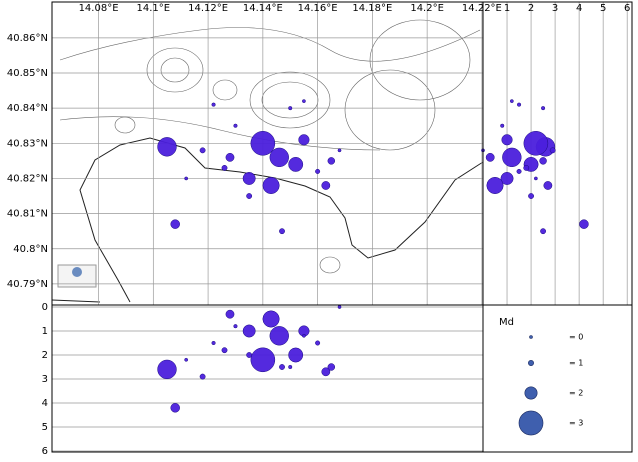 The height and width of the screenshot is (462, 638). What do you see at coordinates (27, 284) in the screenshot?
I see `y-tick-label: 40.79°N` at bounding box center [27, 284].